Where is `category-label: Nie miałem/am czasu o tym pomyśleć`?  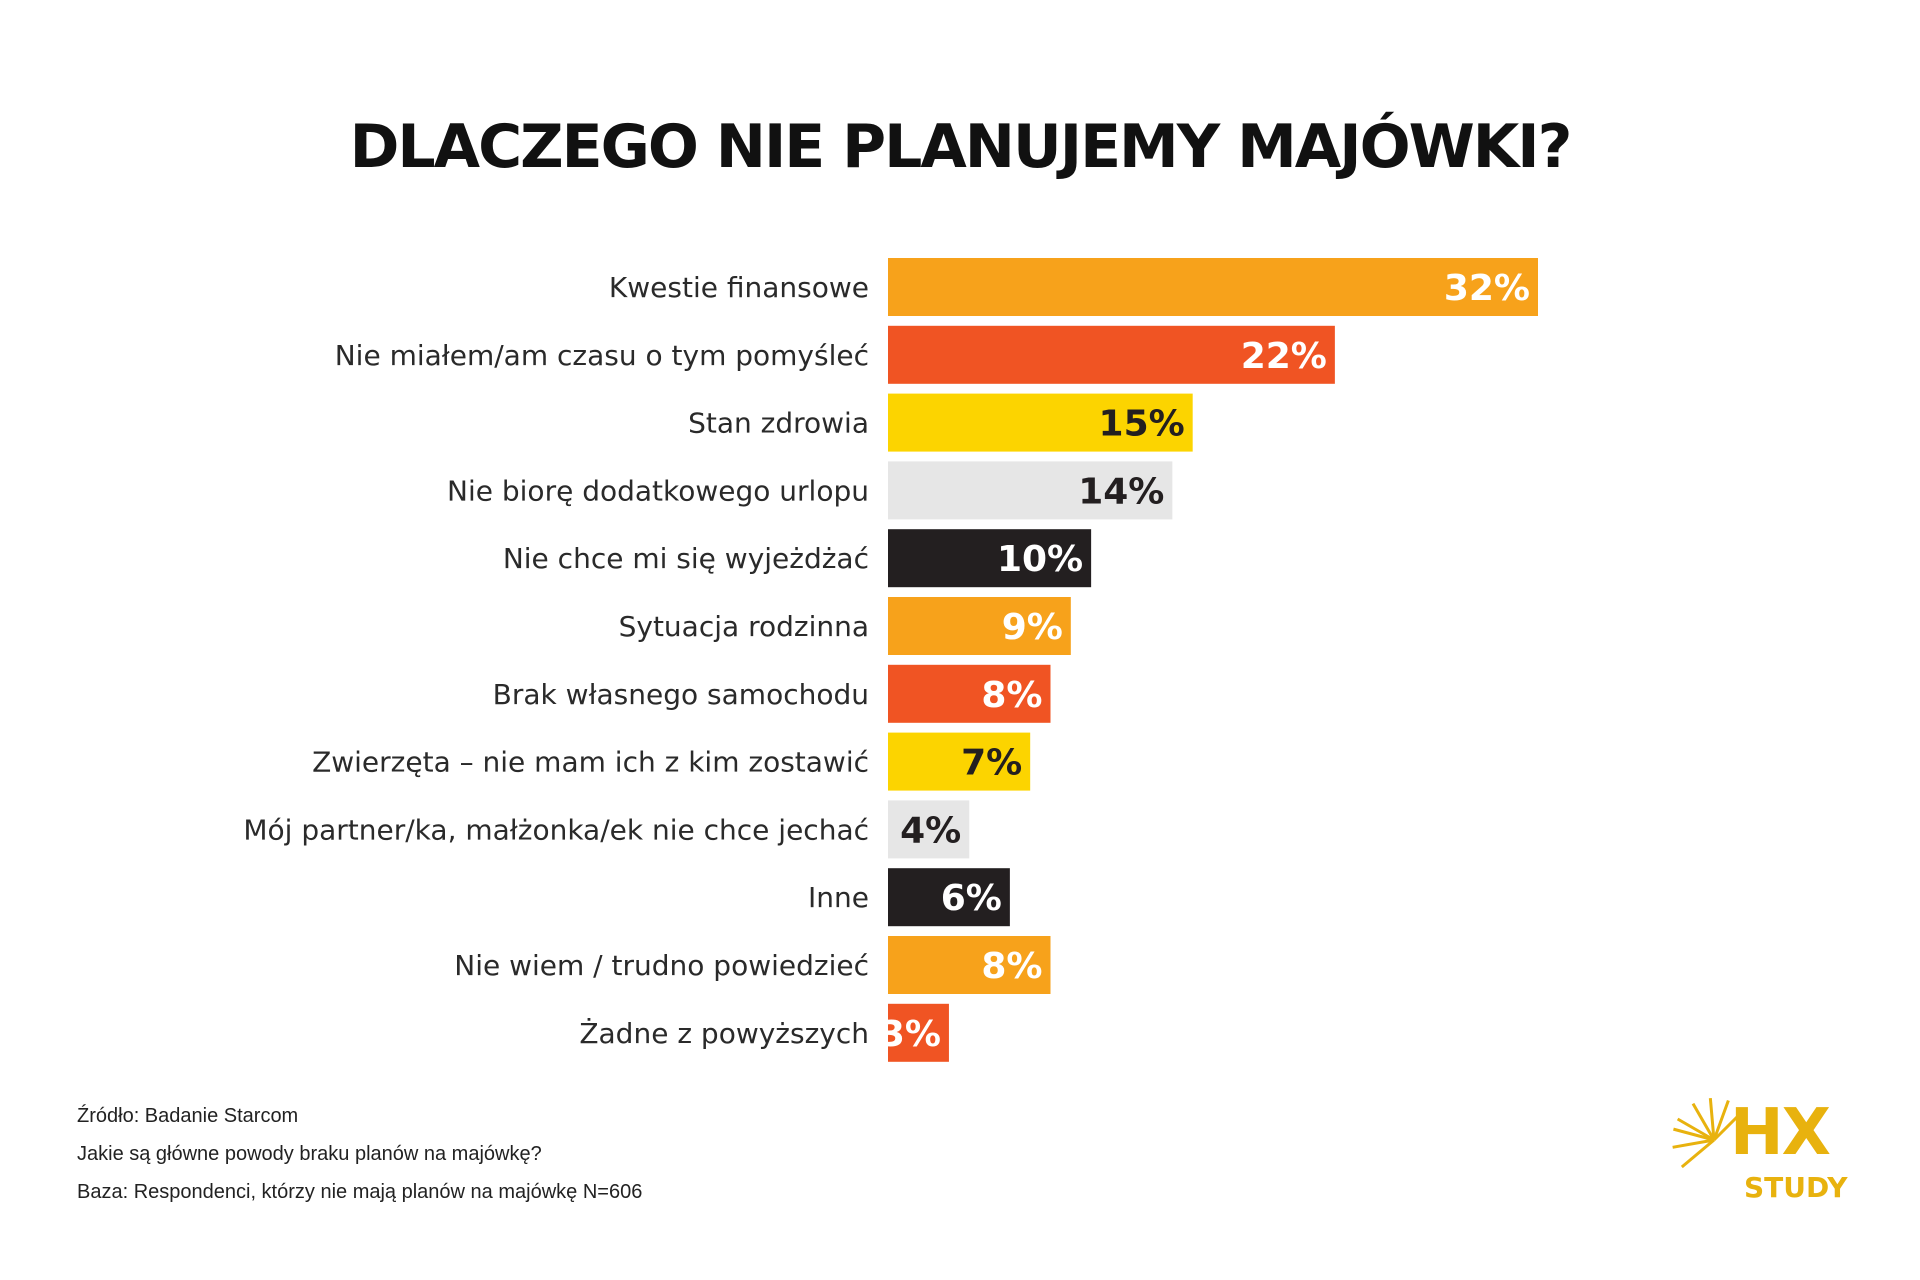
category-label: Nie miałem/am czasu o tym pomyśleć is located at coordinates (602, 355).